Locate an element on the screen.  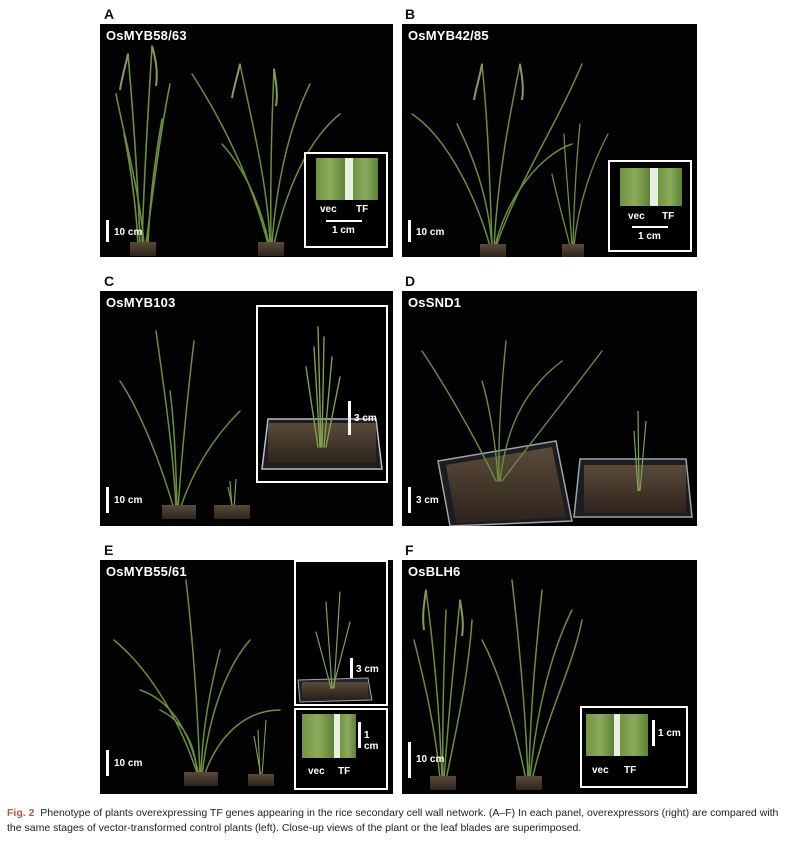
panel-d: OsSND1 3 cm is located at coordinates (549, 408).